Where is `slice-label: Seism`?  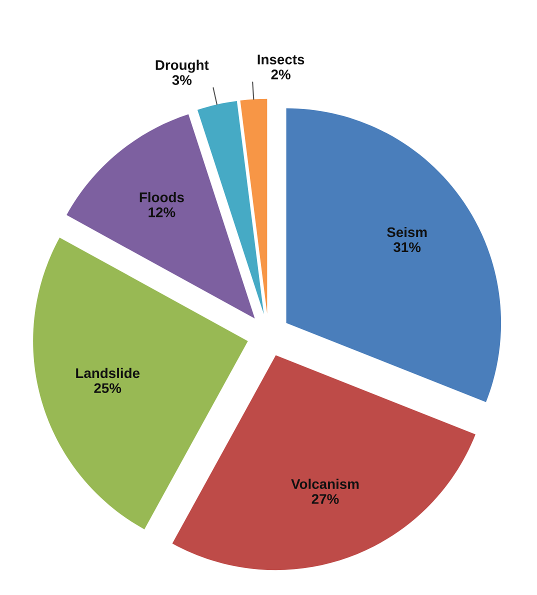 slice-label: Seism is located at coordinates (407, 232).